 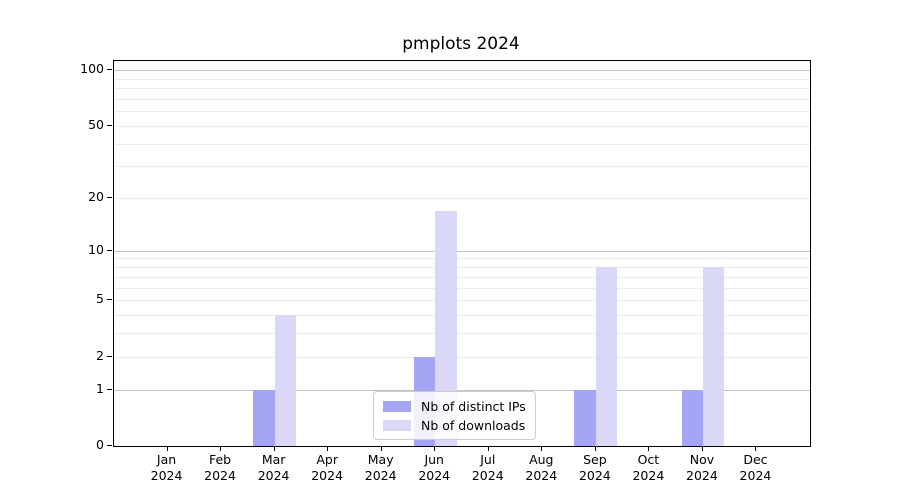 I want to click on x-tick-label: May 2024, so click(x=380, y=467).